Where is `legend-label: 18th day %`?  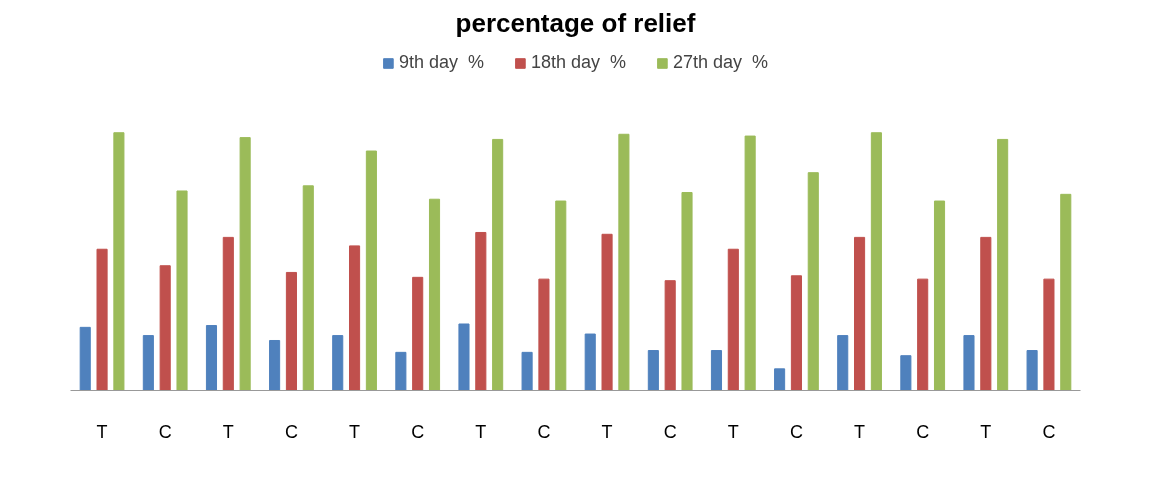
legend-label: 18th day % is located at coordinates (578, 62).